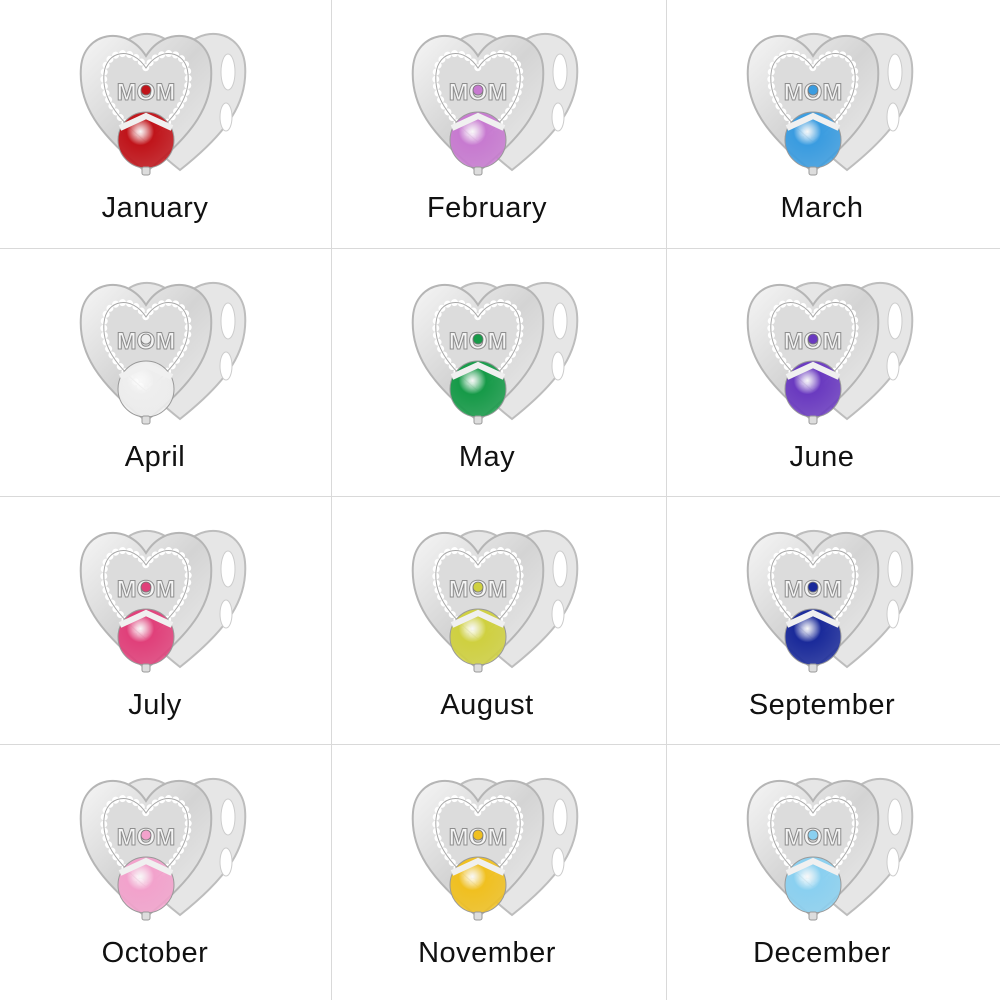  I want to click on product-tile-january: MOM January, so click(166, 124).